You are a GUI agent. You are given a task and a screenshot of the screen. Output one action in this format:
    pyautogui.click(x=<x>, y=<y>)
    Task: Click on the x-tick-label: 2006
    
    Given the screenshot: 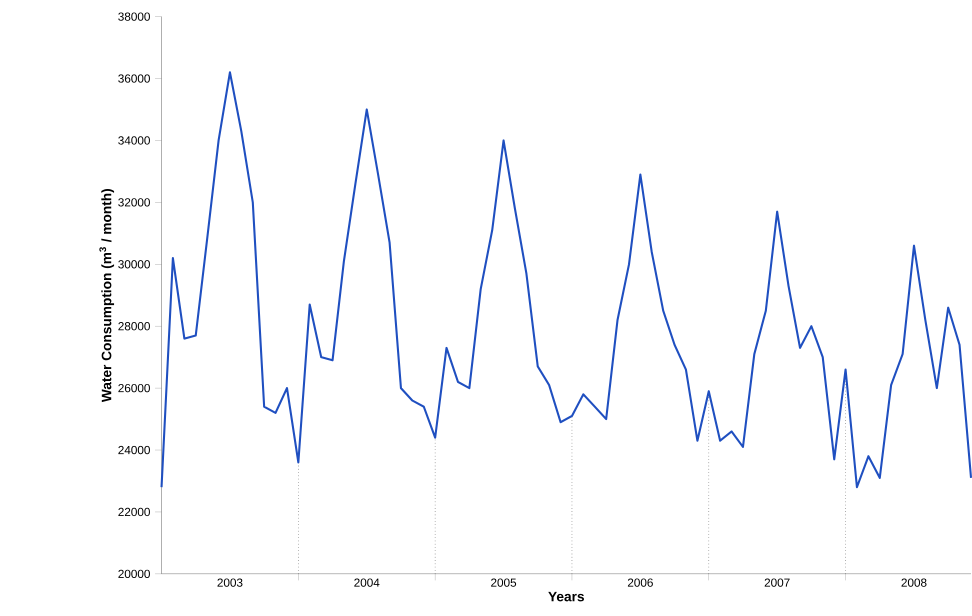 What is the action you would take?
    pyautogui.click(x=640, y=582)
    